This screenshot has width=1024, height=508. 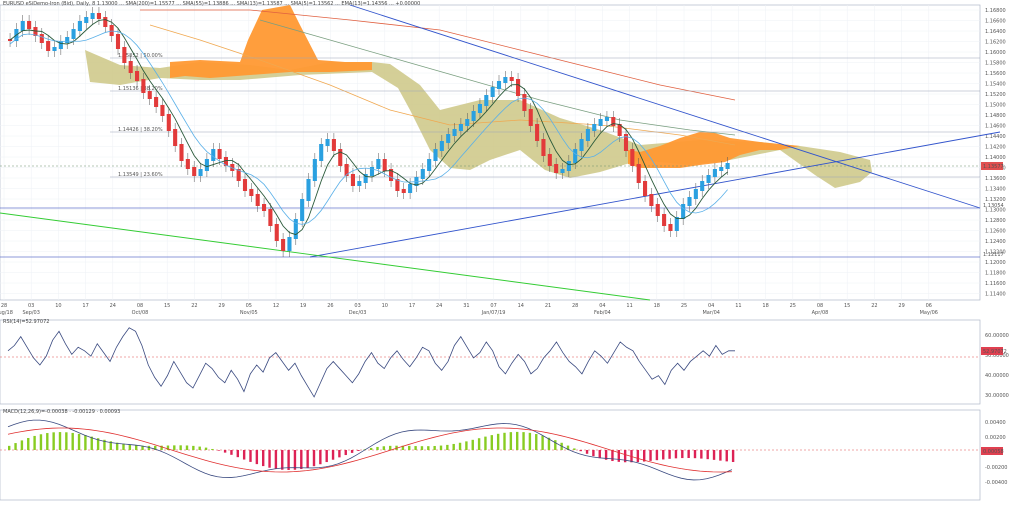 What do you see at coordinates (995, 22) in the screenshot?
I see `price-axis-label: 1.16600` at bounding box center [995, 22].